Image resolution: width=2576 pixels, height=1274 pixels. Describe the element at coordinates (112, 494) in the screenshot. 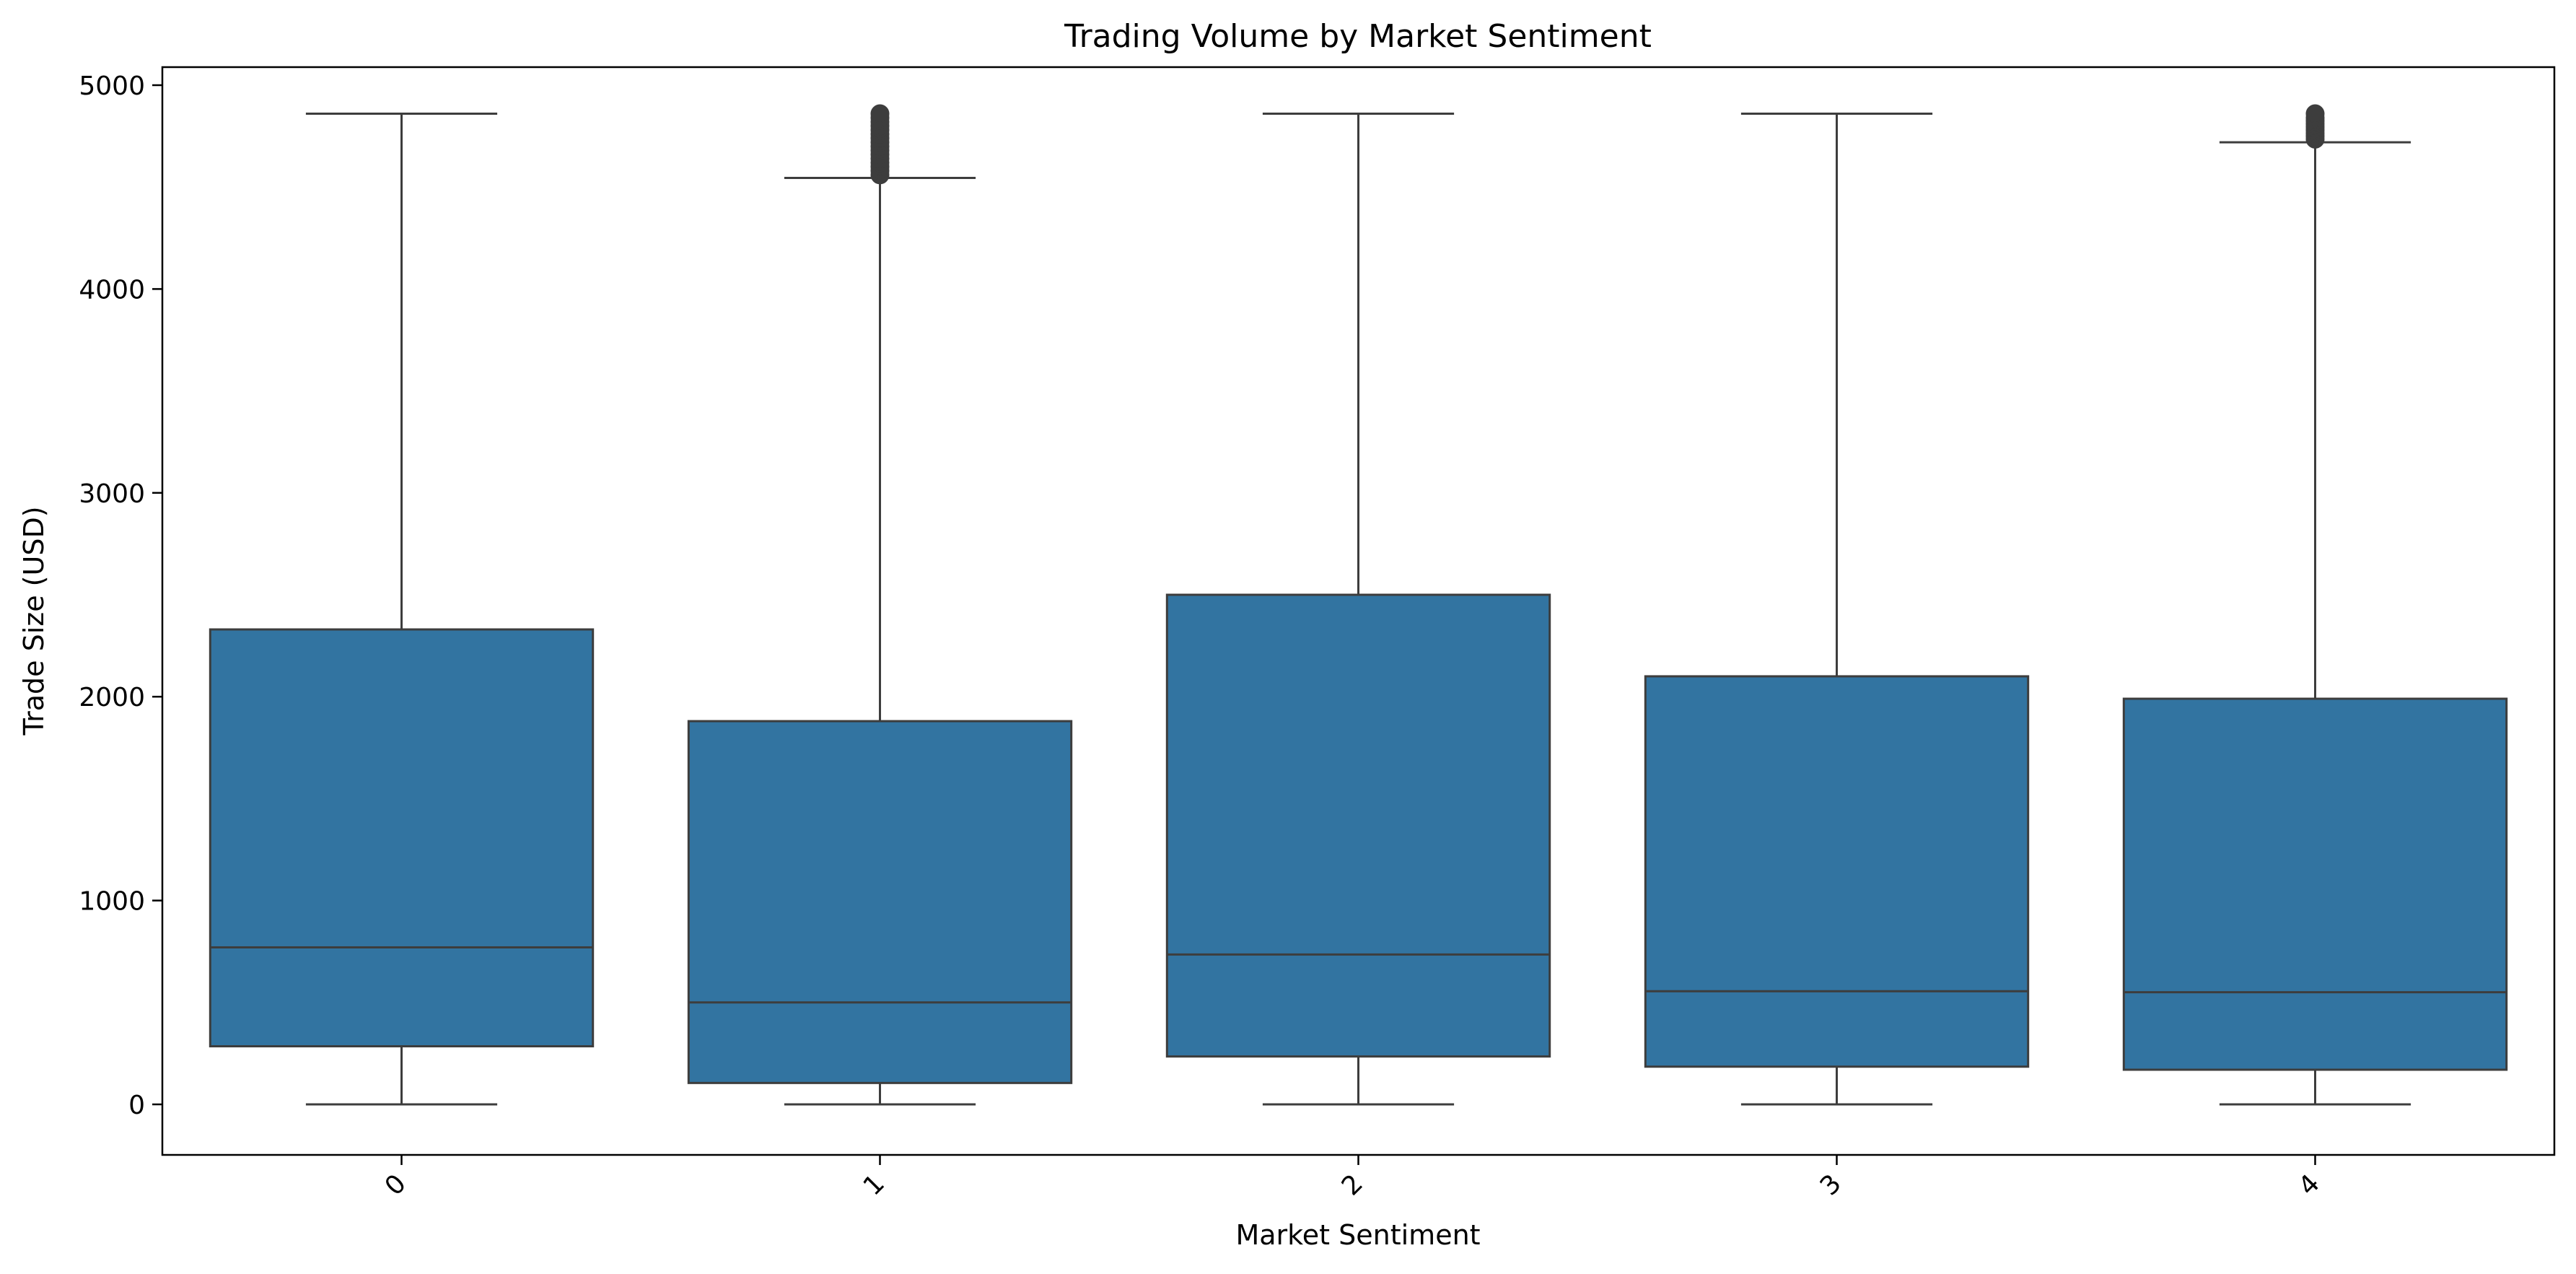

I see `y-tick-label: 3000` at that location.